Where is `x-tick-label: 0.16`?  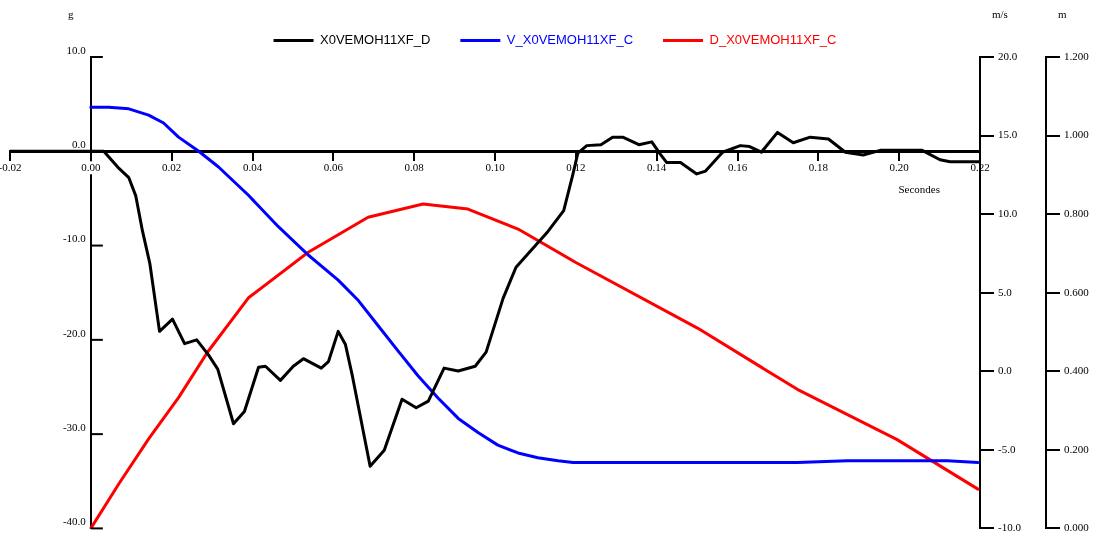 x-tick-label: 0.16 is located at coordinates (737, 166).